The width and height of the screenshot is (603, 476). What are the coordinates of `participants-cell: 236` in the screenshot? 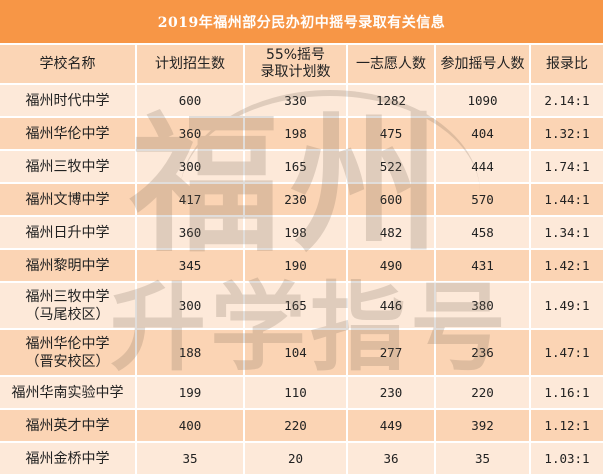 It's located at (483, 353).